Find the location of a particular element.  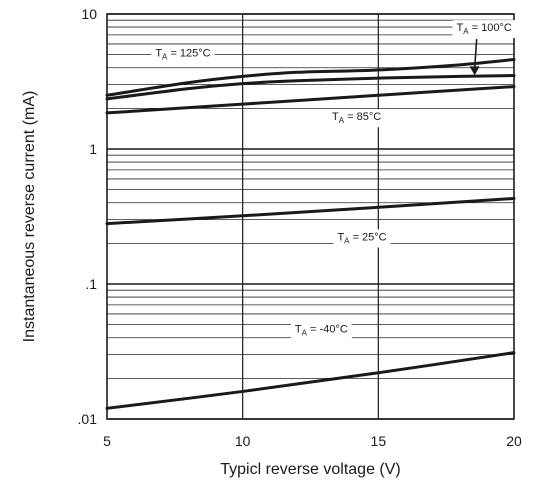

series-annotation: TA = 100°C is located at coordinates (484, 48).